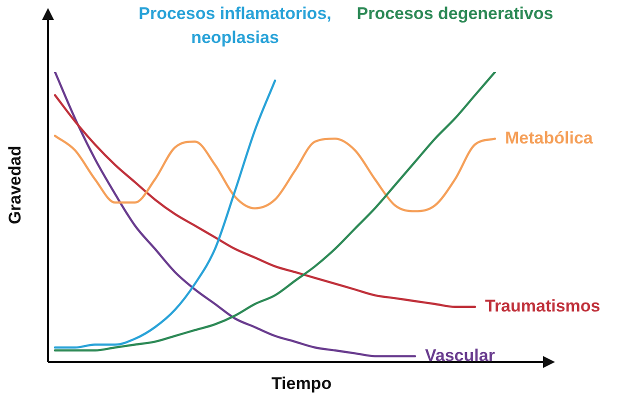 This screenshot has height=401, width=635. What do you see at coordinates (542, 306) in the screenshot?
I see `series-label: Traumatismos` at bounding box center [542, 306].